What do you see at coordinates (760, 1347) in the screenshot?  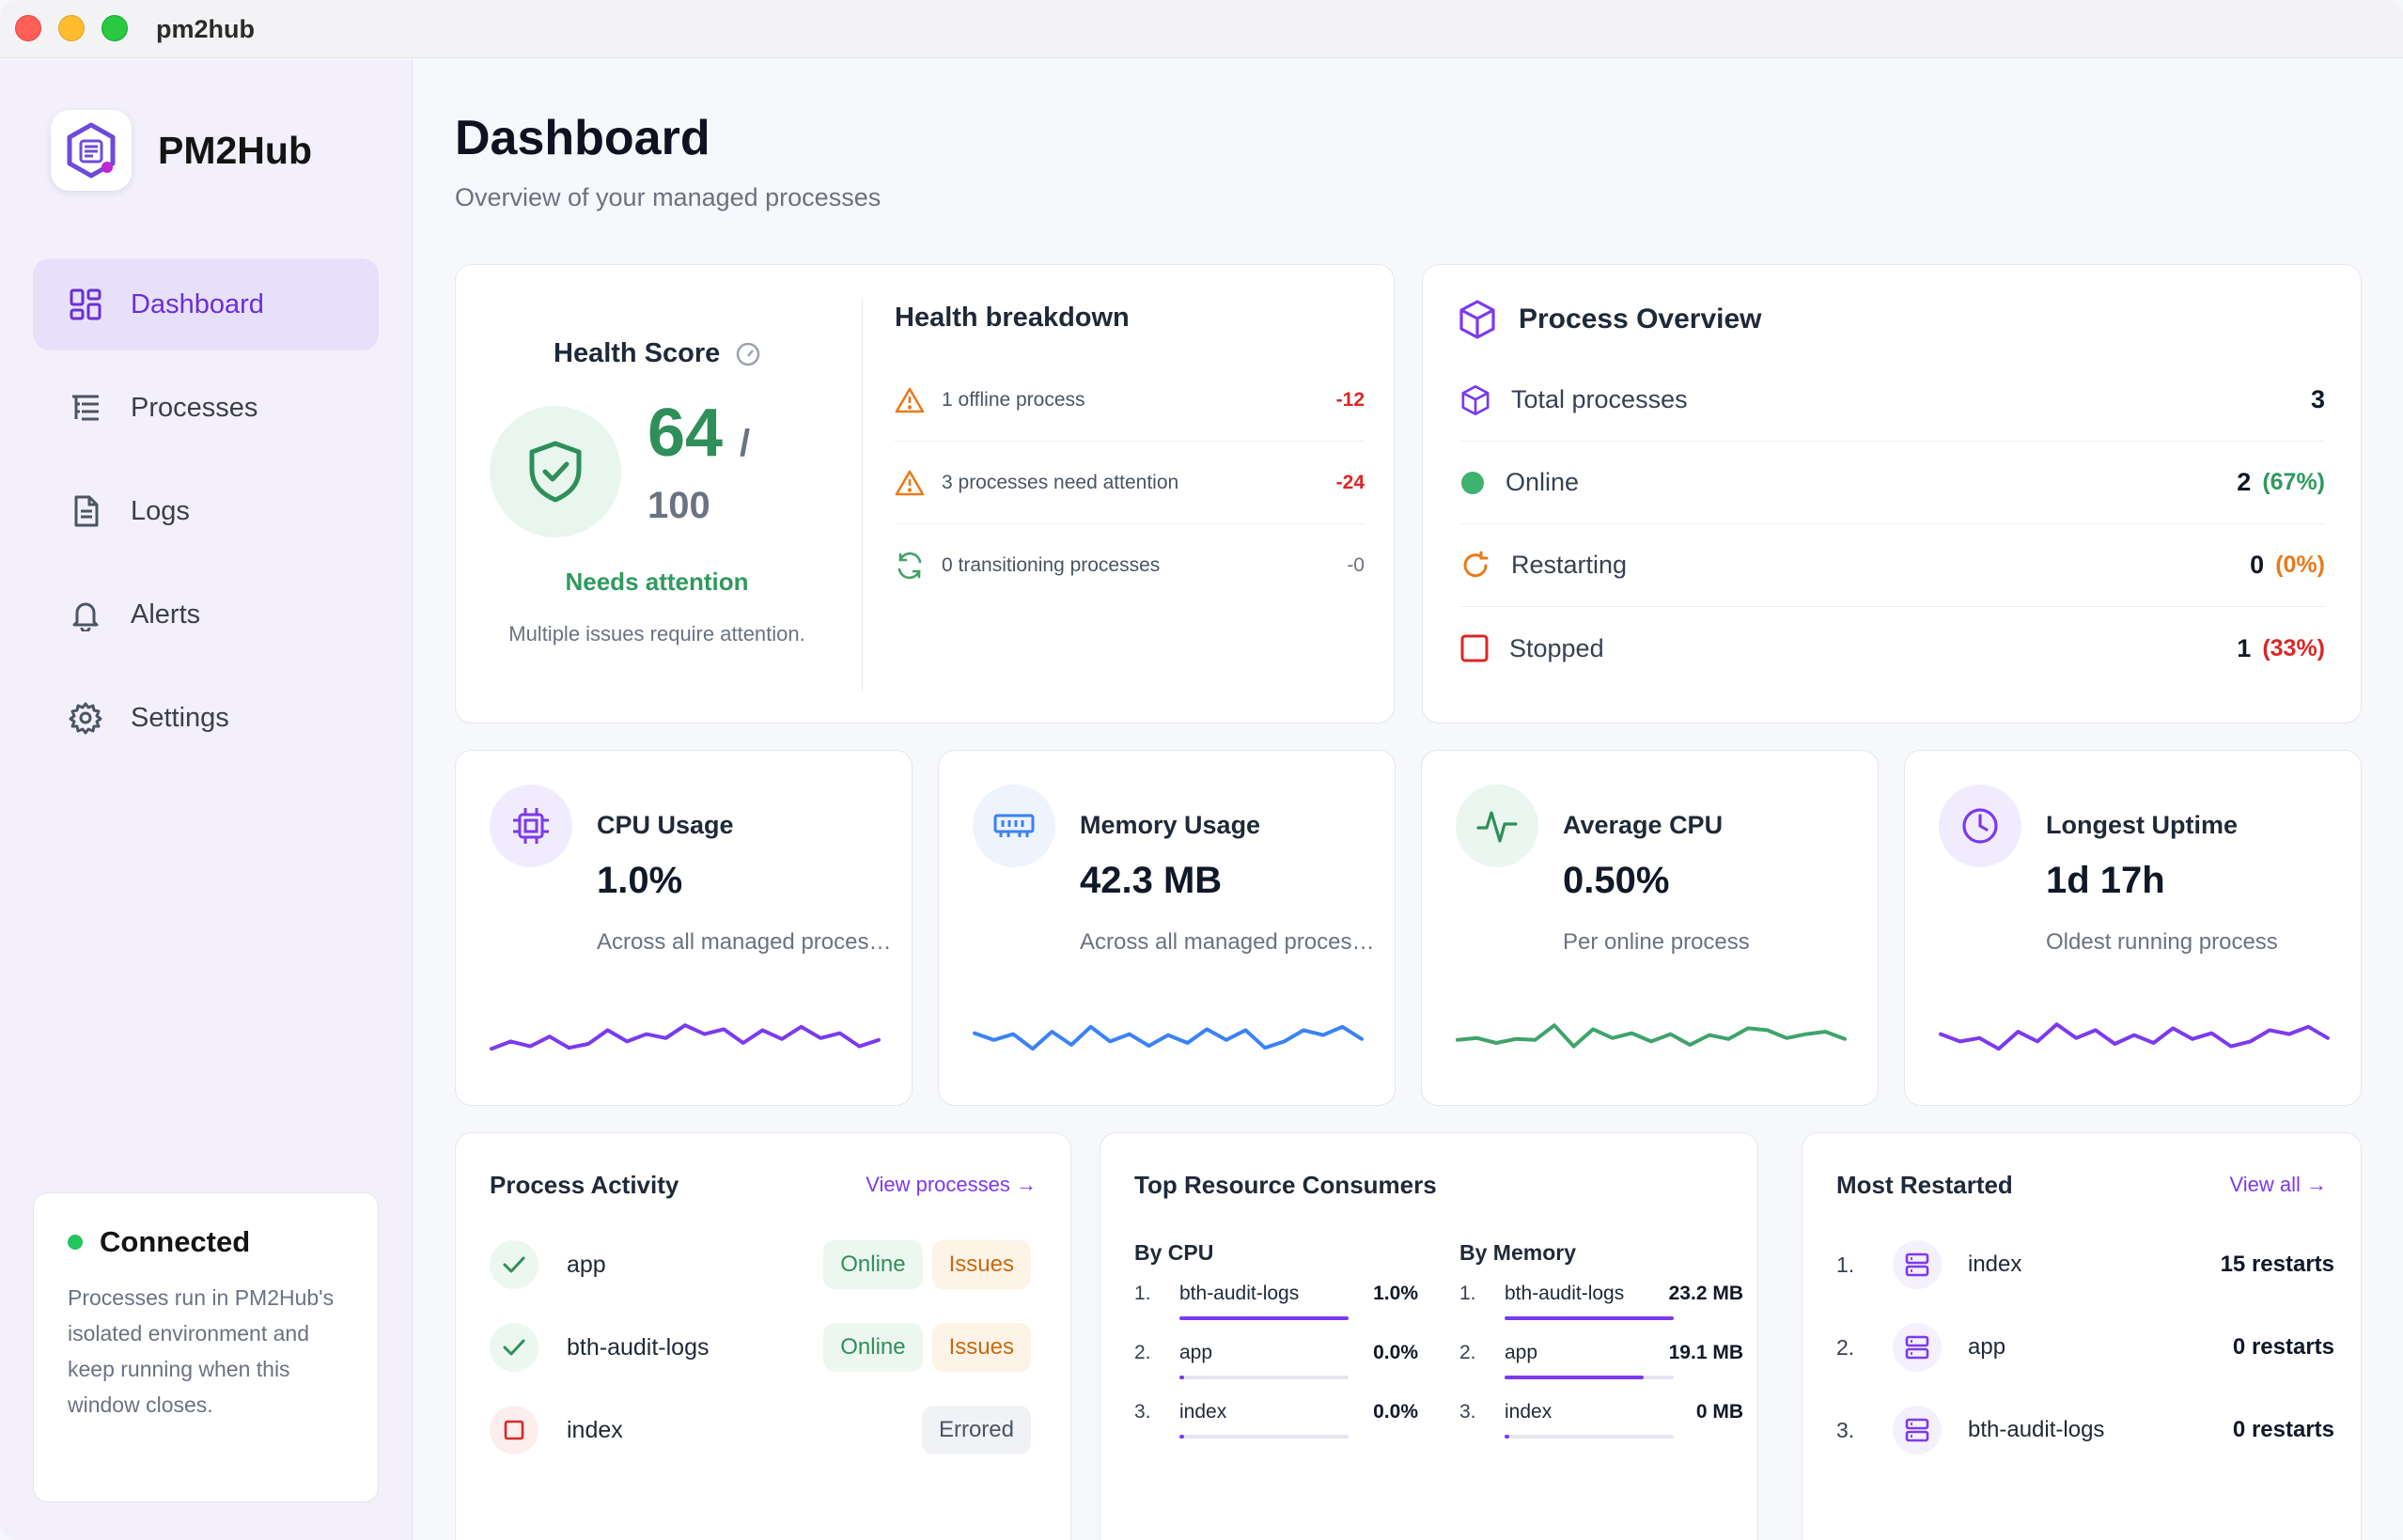 I see `list-item: bth-audit-logs Online Issues` at bounding box center [760, 1347].